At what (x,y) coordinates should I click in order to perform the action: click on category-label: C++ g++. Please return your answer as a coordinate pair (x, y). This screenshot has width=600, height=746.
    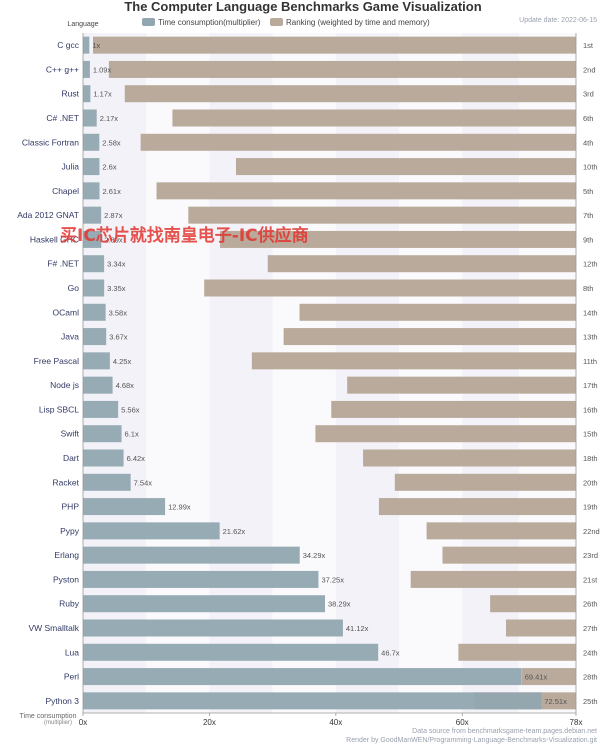
    Looking at the image, I should click on (62, 69).